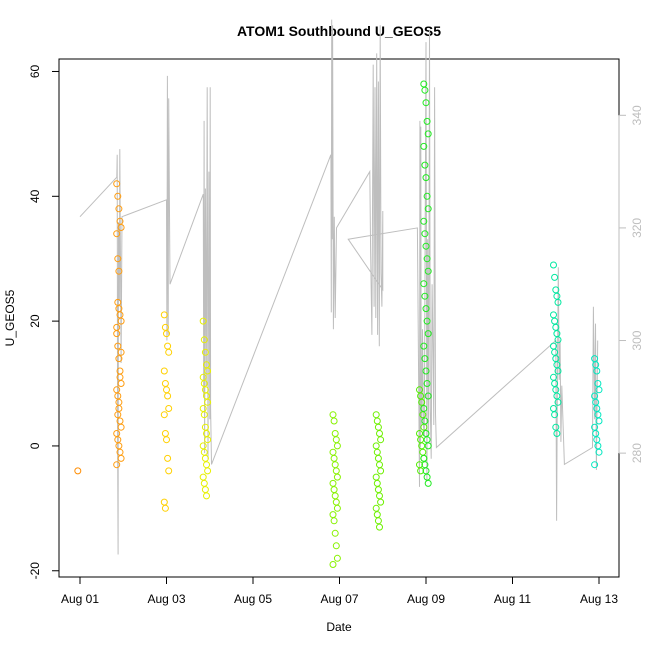  What do you see at coordinates (35, 71) in the screenshot?
I see `y-tick-label: 60` at bounding box center [35, 71].